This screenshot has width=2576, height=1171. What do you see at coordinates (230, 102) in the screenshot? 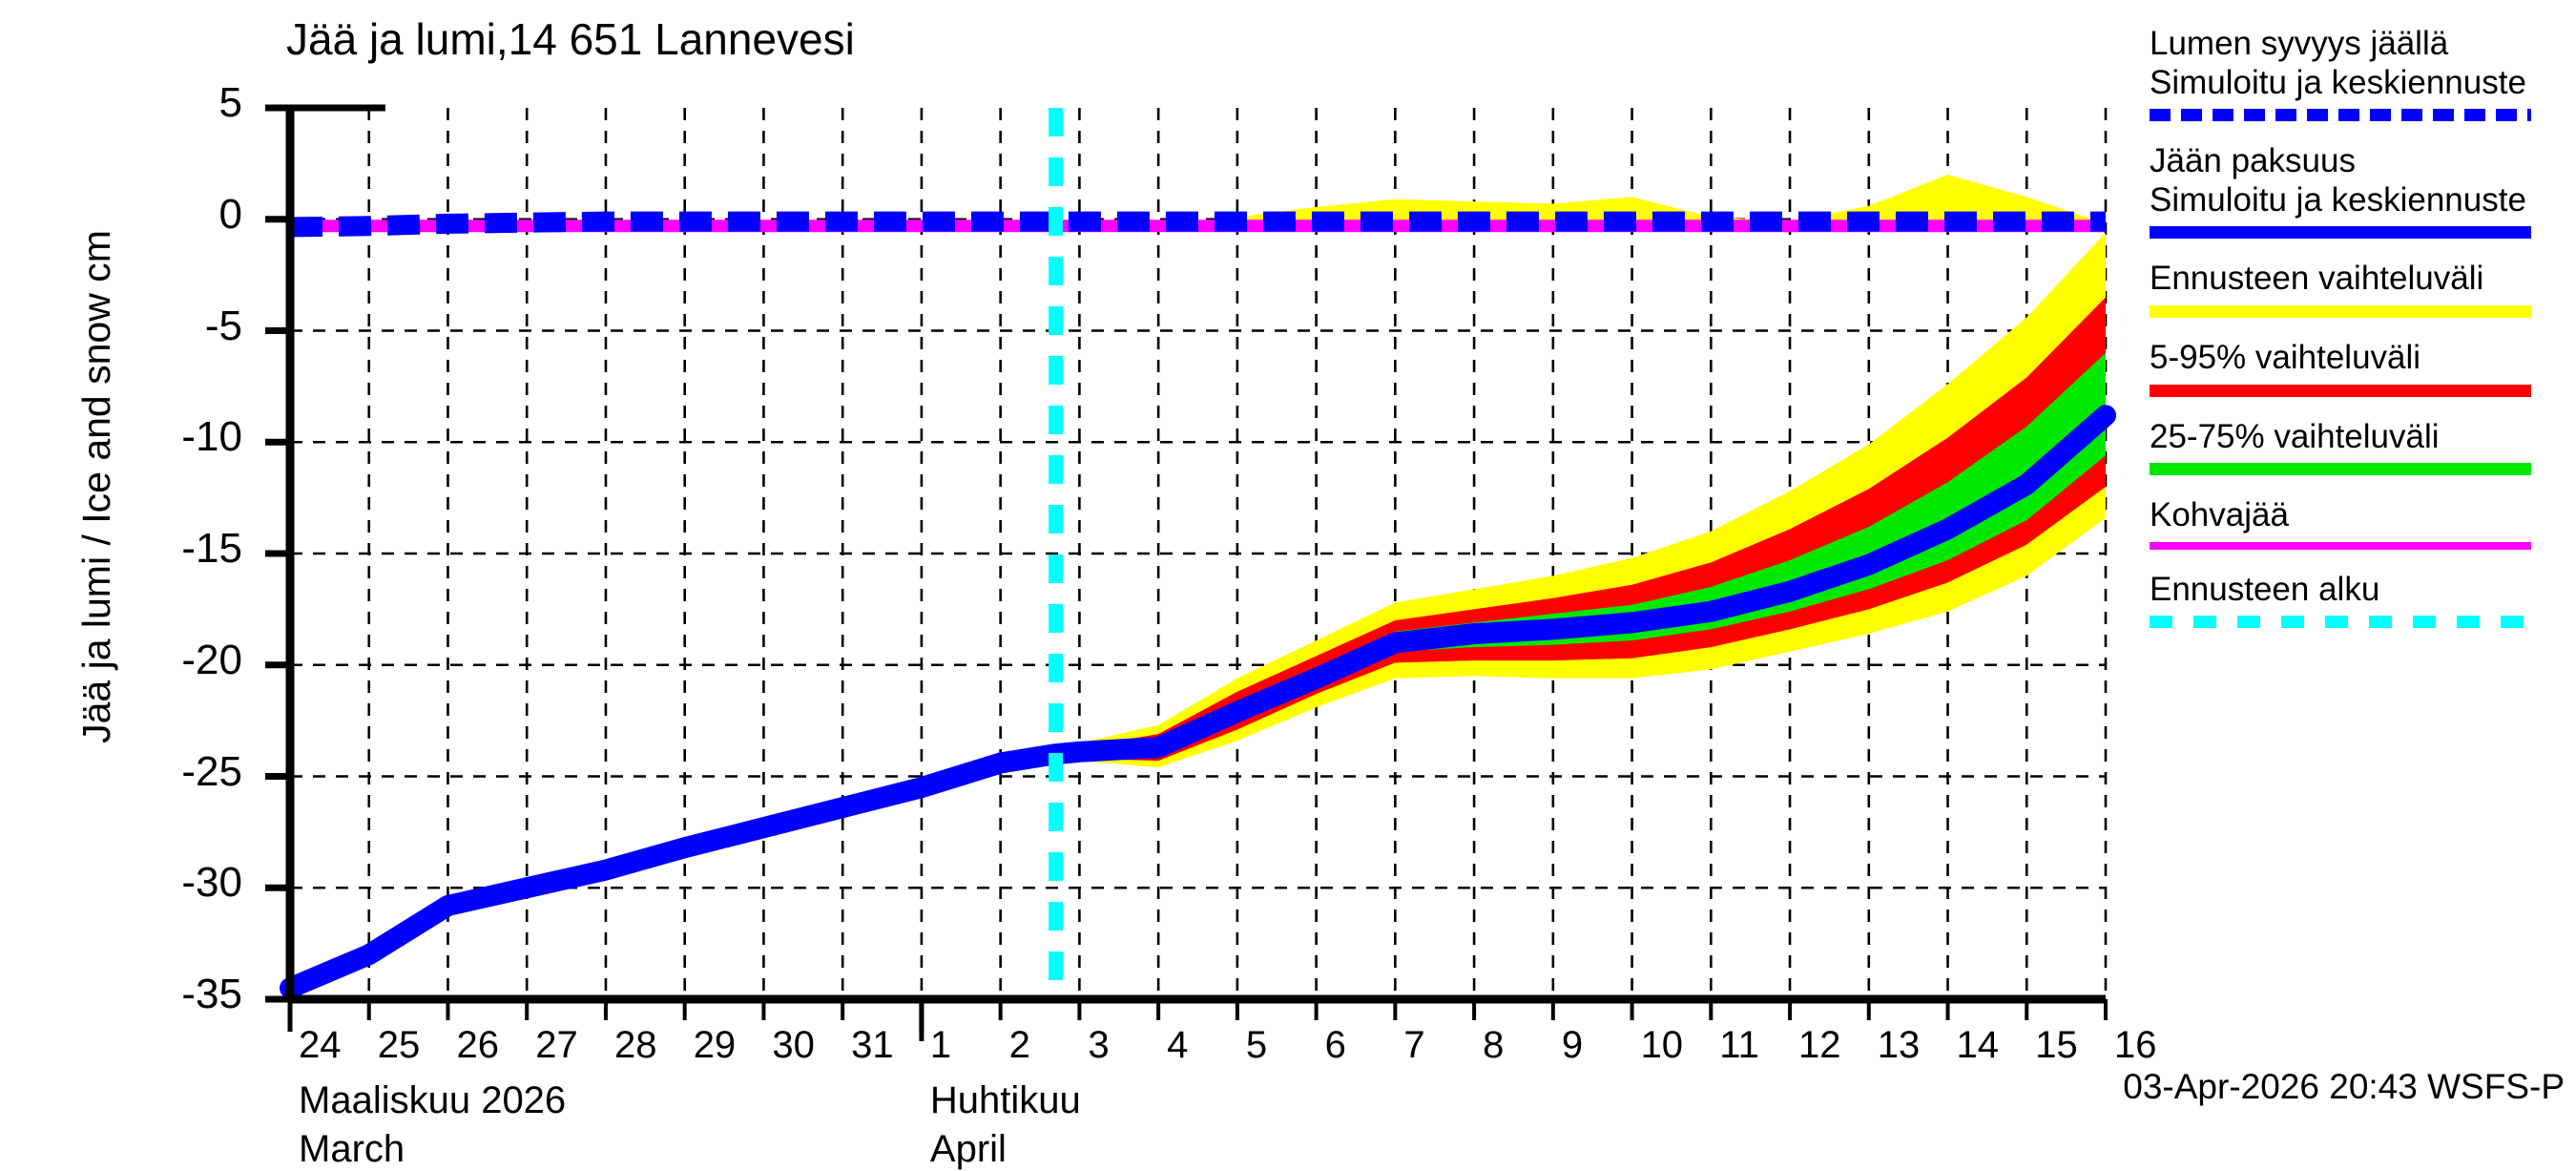
I see `y-tick-label: 5` at bounding box center [230, 102].